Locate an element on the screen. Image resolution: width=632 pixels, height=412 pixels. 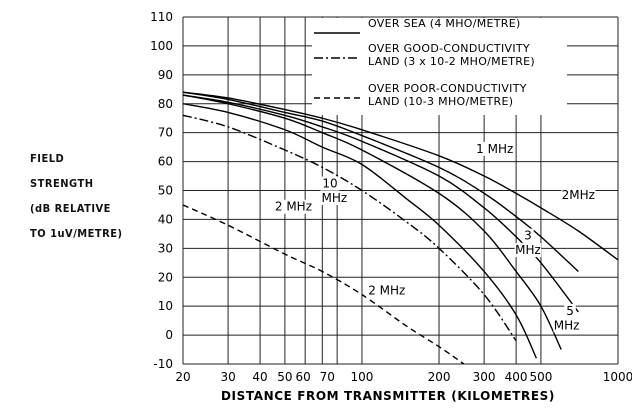
curve-label: 2MHz is located at coordinates (578, 195).